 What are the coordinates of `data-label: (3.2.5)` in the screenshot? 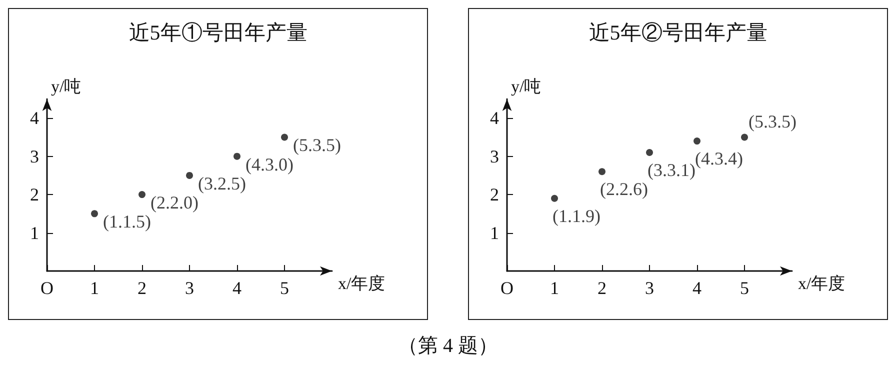 It's located at (222, 183).